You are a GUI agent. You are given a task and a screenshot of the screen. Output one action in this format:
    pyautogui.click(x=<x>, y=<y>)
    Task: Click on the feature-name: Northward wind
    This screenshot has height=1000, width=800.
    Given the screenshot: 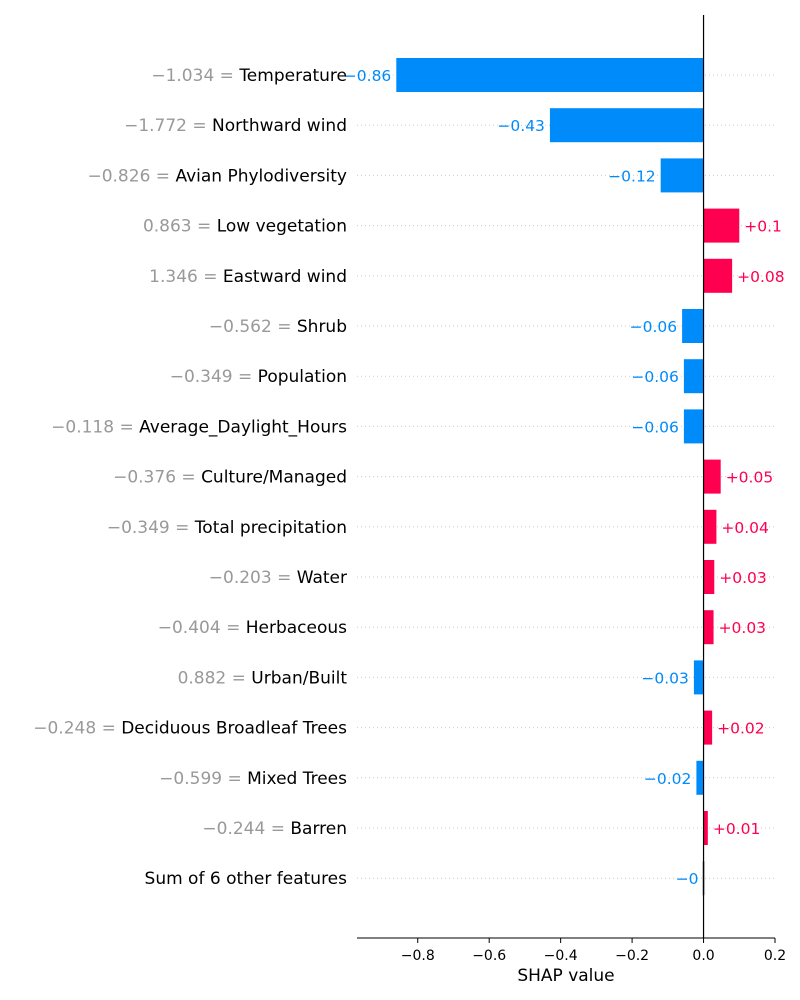 What is the action you would take?
    pyautogui.click(x=279, y=126)
    